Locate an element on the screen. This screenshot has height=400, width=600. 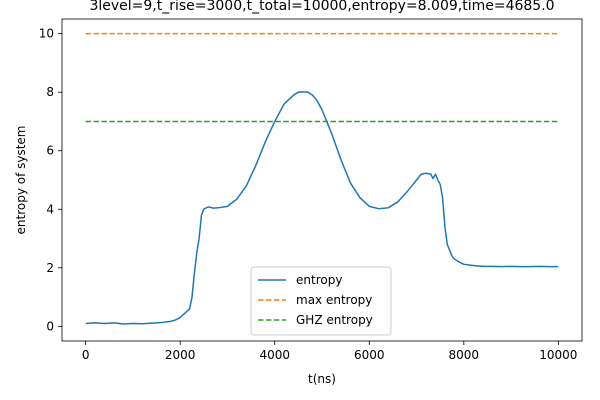
x-tick-label: 6000 is located at coordinates (369, 355).